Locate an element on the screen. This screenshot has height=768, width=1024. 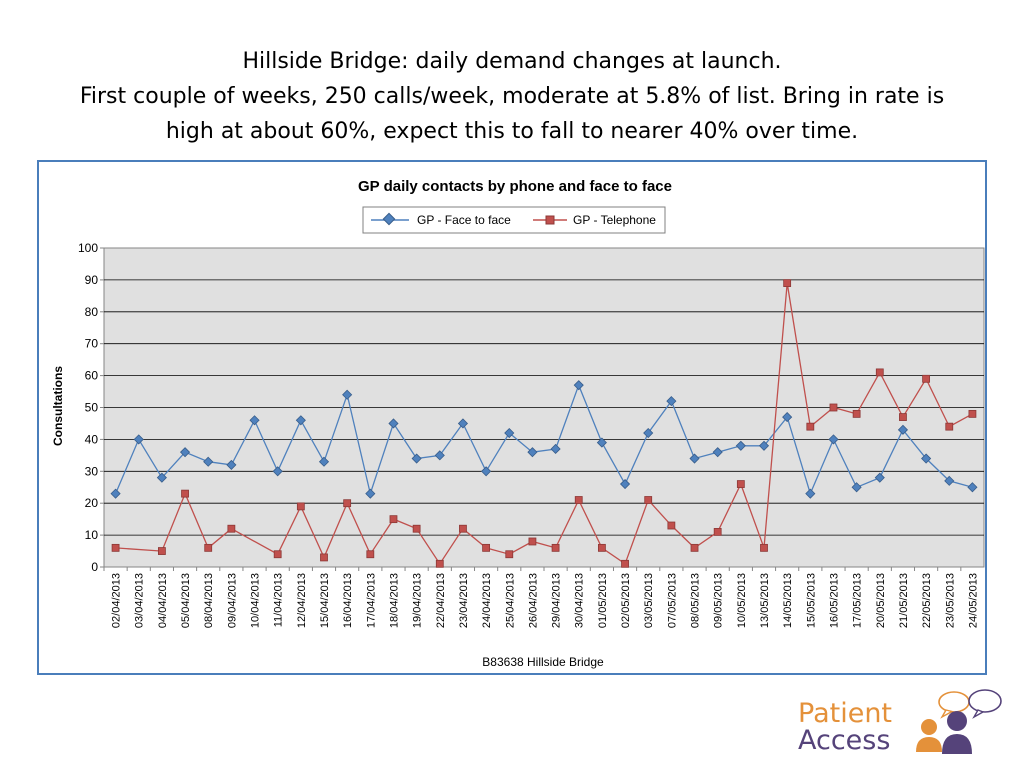
x-tick-label: 22/04/2013 is located at coordinates (441, 600).